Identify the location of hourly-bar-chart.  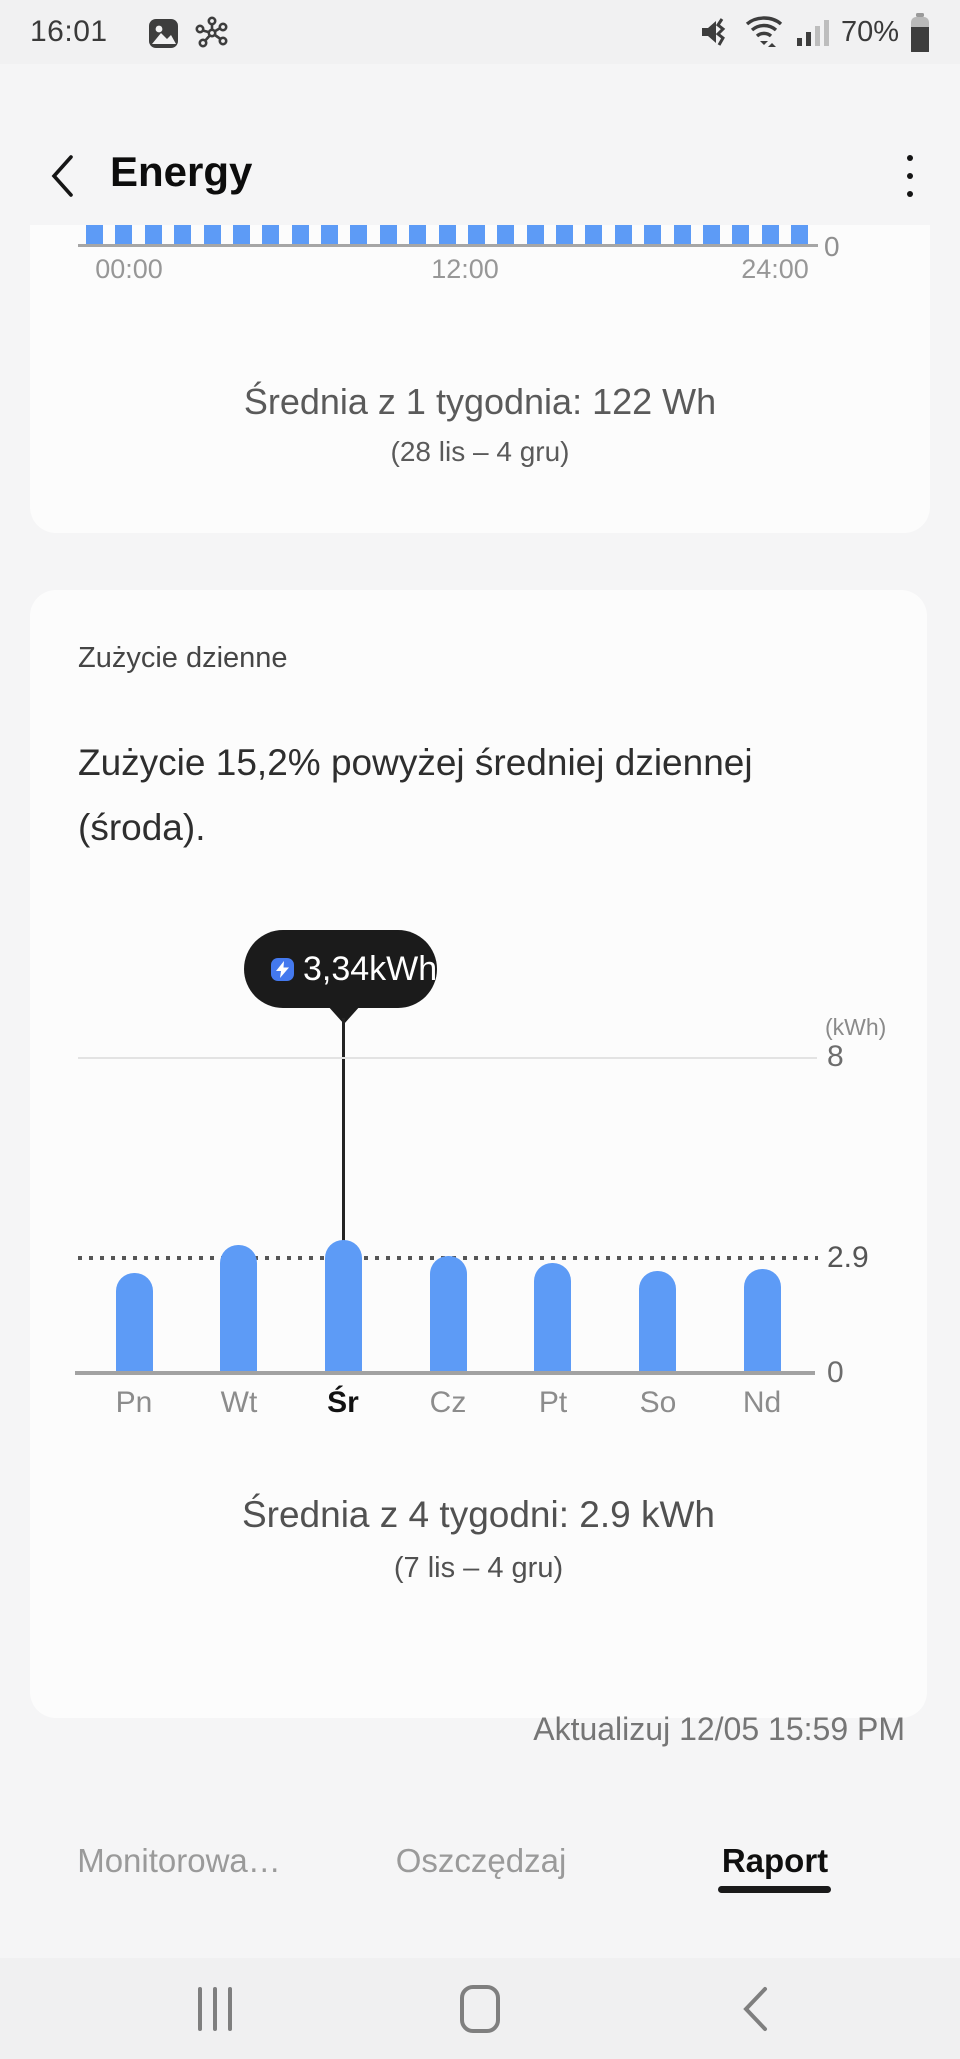
(447, 235).